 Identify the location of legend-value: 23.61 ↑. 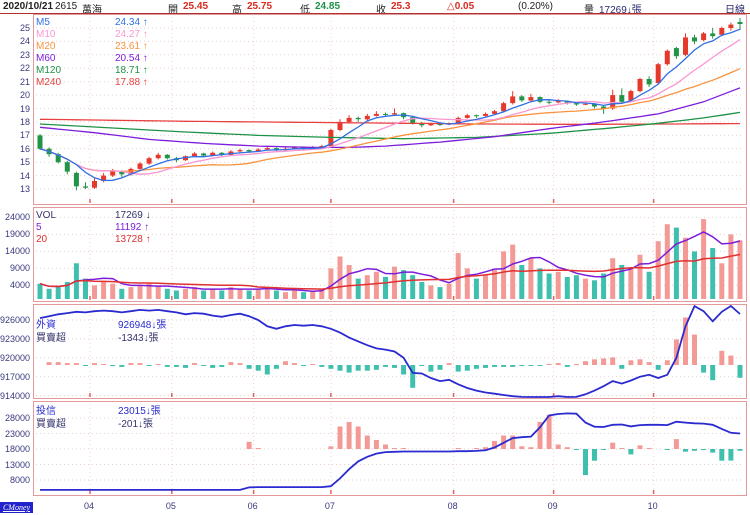
(131, 46).